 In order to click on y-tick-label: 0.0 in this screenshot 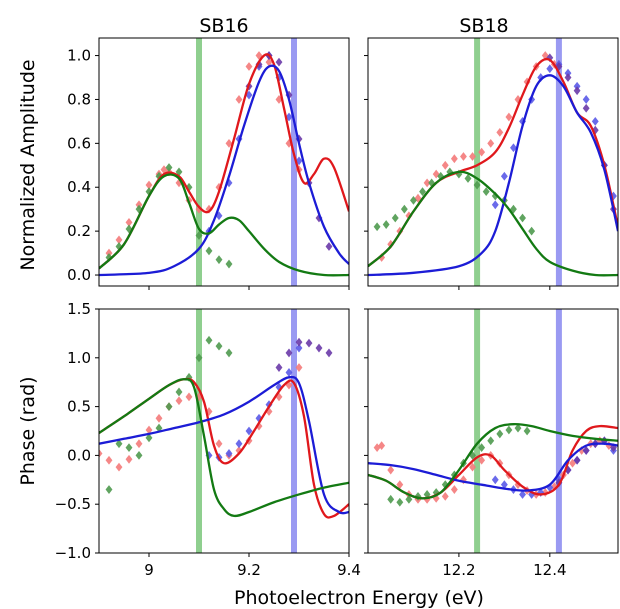, I will do `click(79, 455)`.